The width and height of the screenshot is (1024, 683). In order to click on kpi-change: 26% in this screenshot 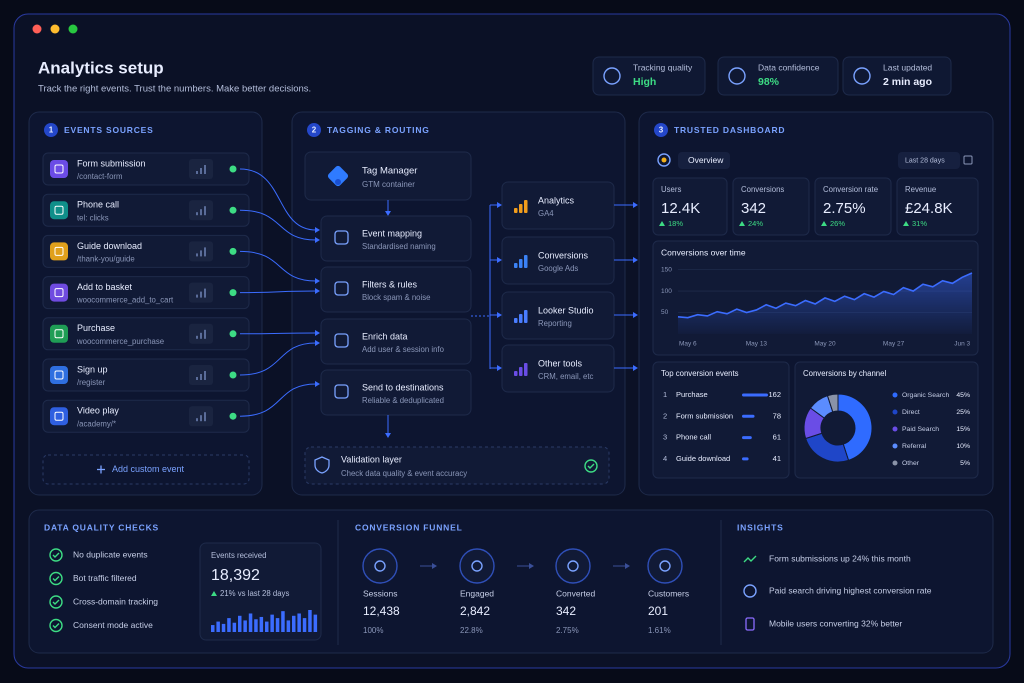, I will do `click(837, 223)`.